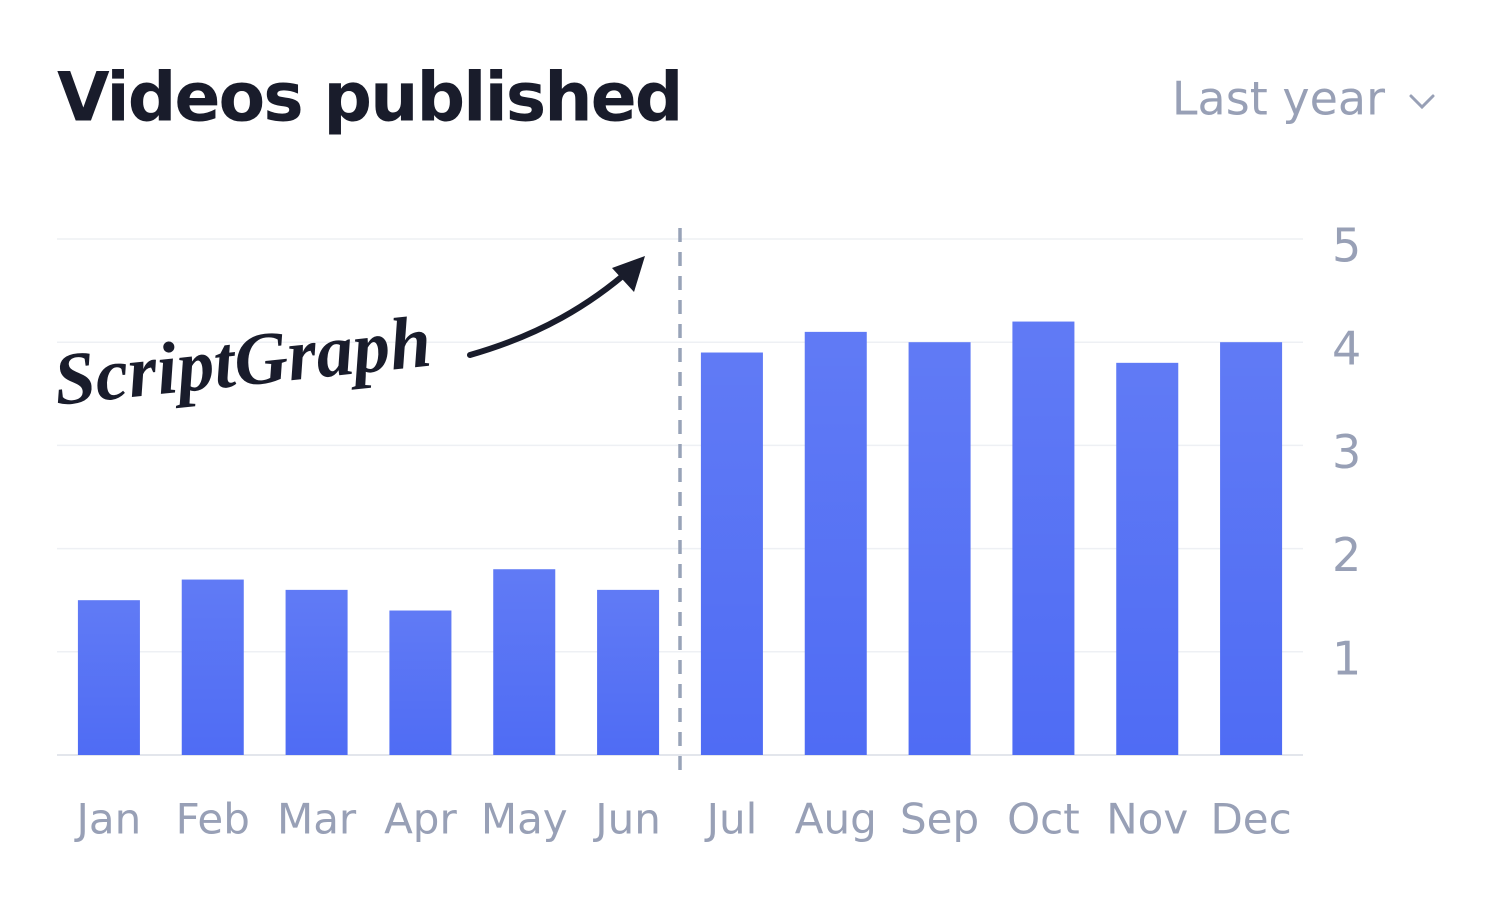 This screenshot has width=1500, height=900. I want to click on chart-title: Videos published, so click(369, 98).